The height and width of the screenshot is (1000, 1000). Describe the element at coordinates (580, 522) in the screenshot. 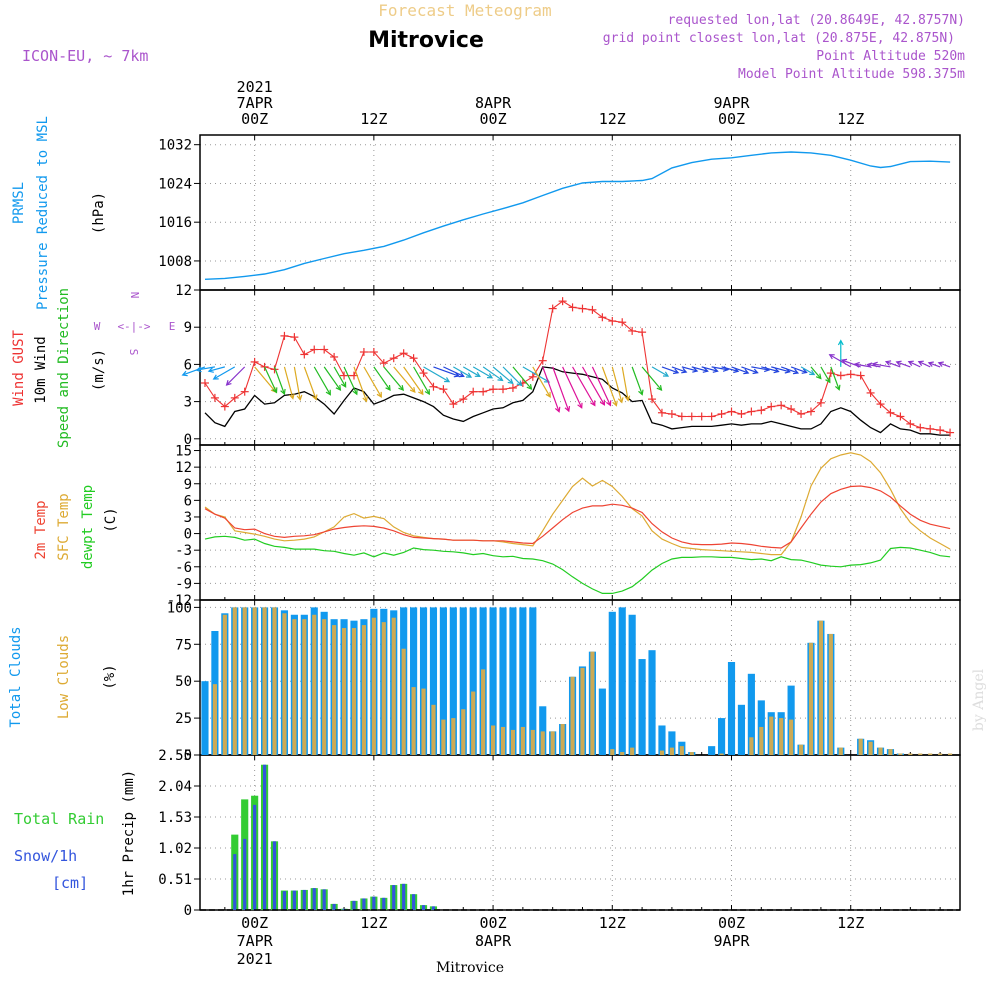

I see `temp-frame` at that location.